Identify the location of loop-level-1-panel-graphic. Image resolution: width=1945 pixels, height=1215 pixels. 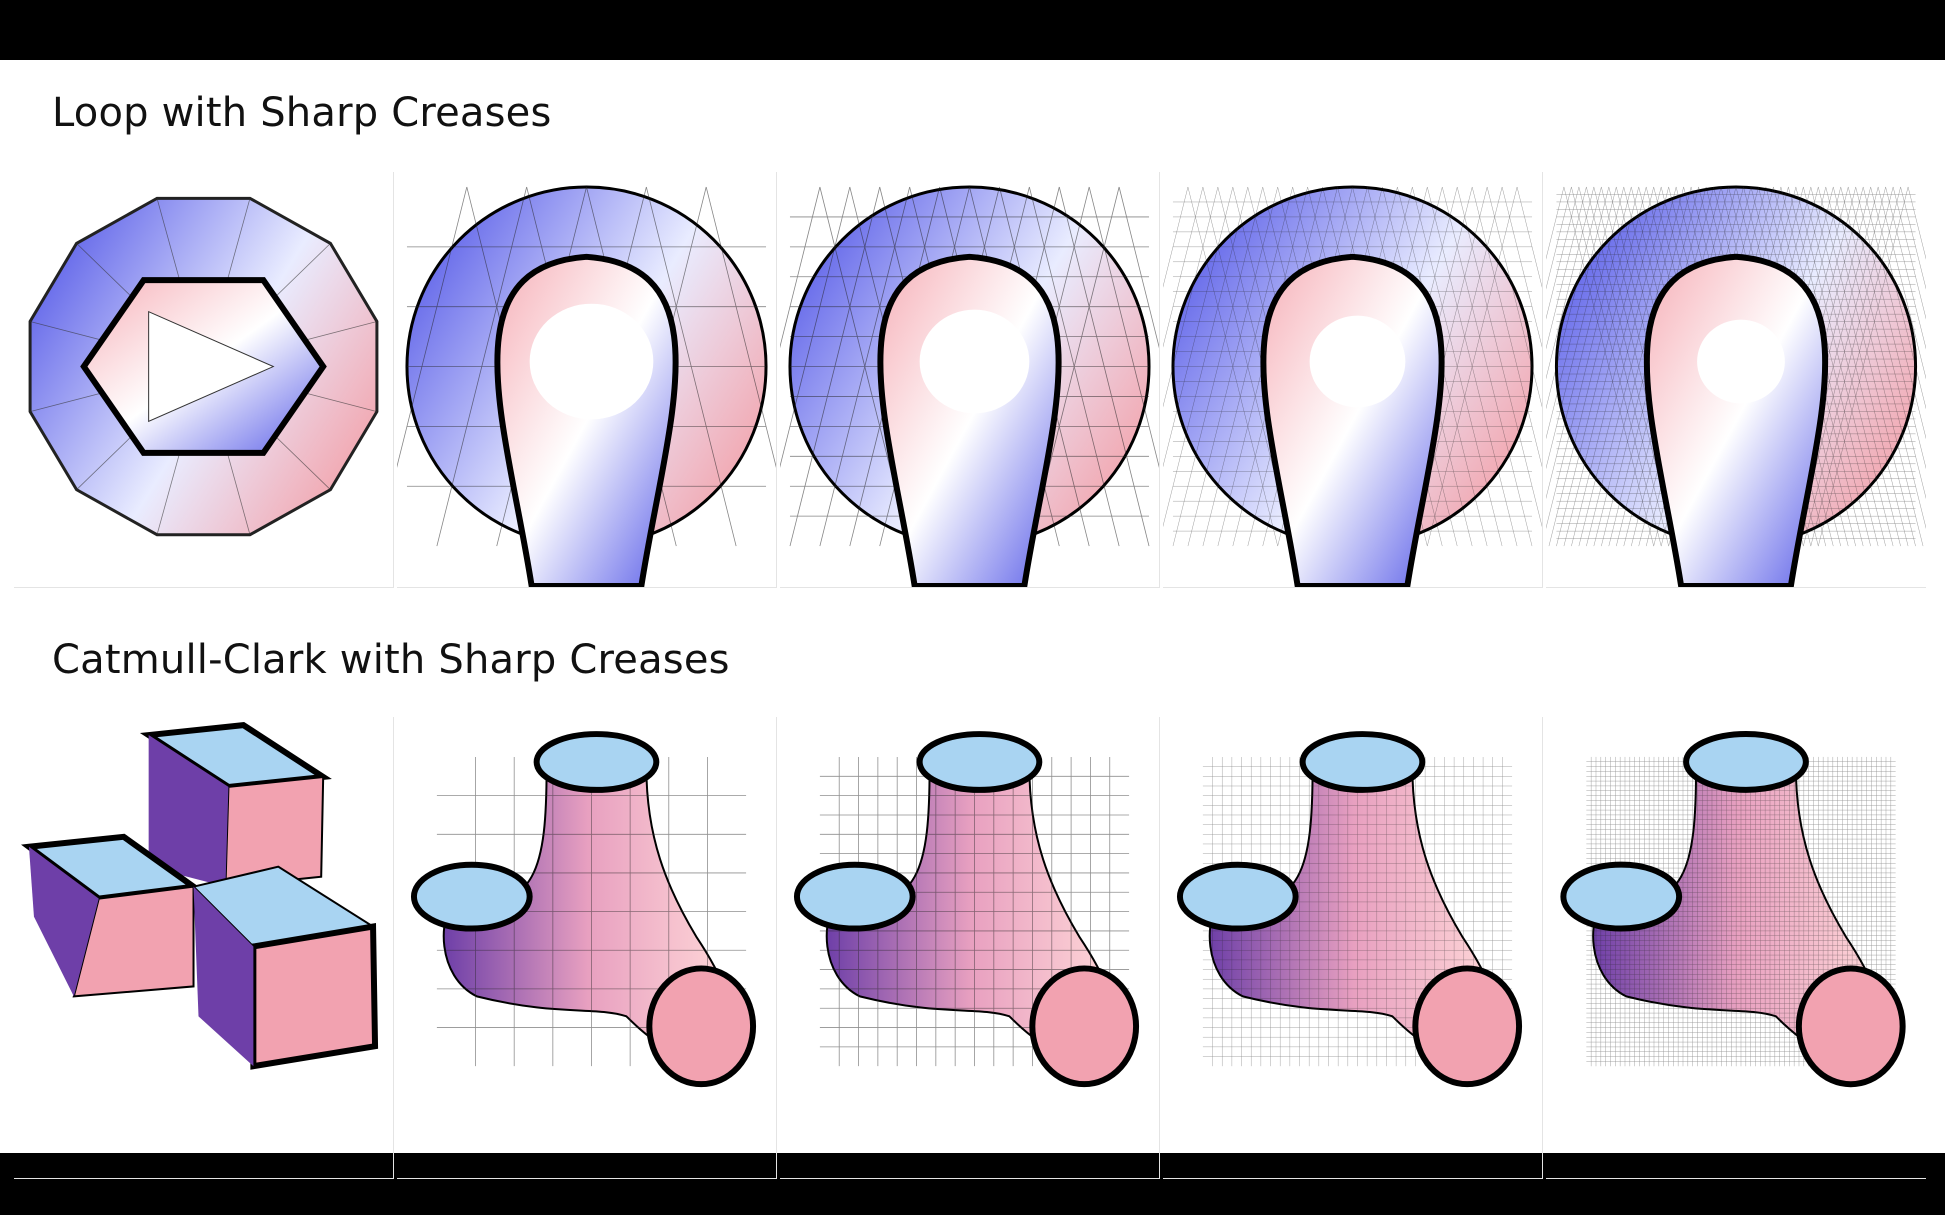
(586, 386).